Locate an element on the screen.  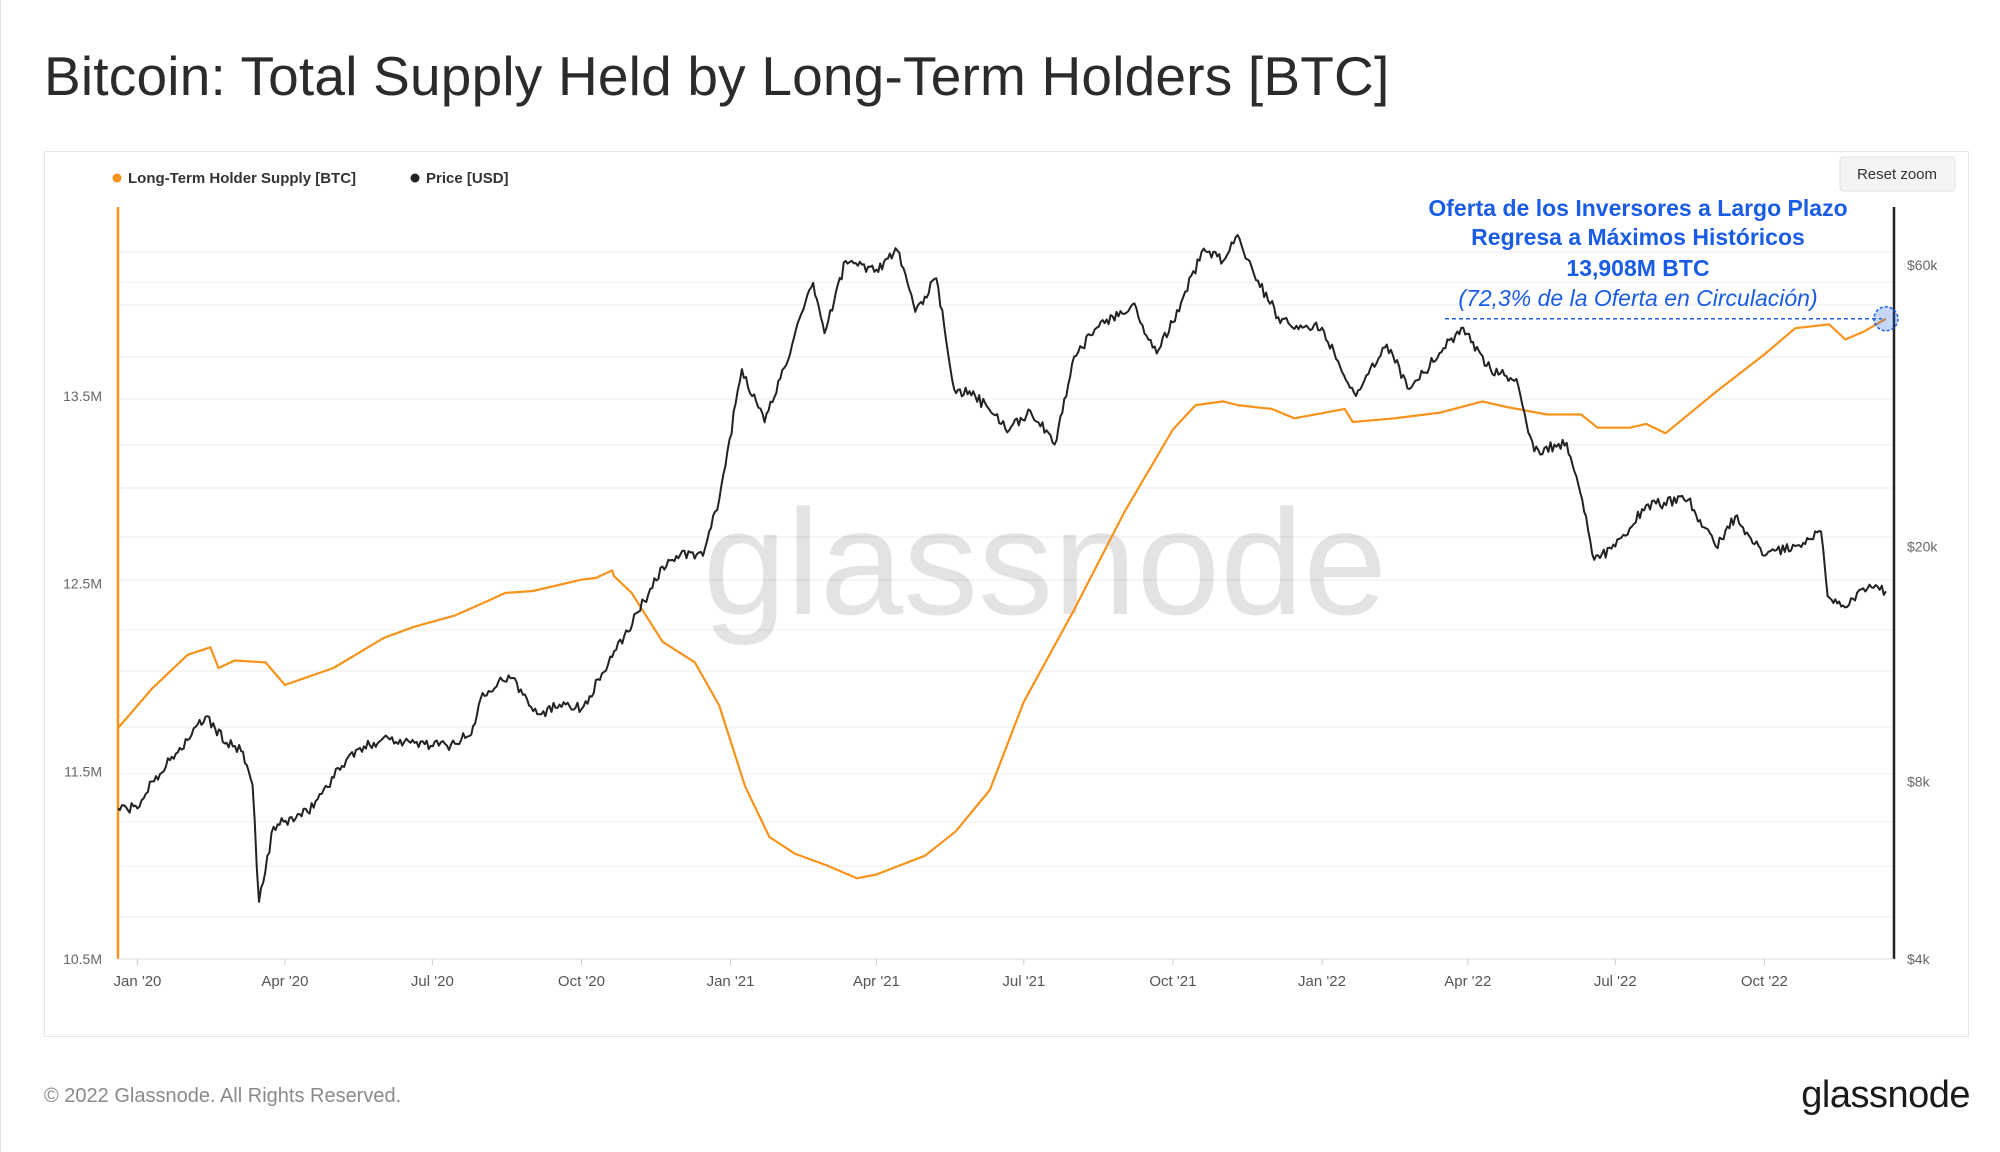
x-tick-label-3: Oct '20 is located at coordinates (581, 981).